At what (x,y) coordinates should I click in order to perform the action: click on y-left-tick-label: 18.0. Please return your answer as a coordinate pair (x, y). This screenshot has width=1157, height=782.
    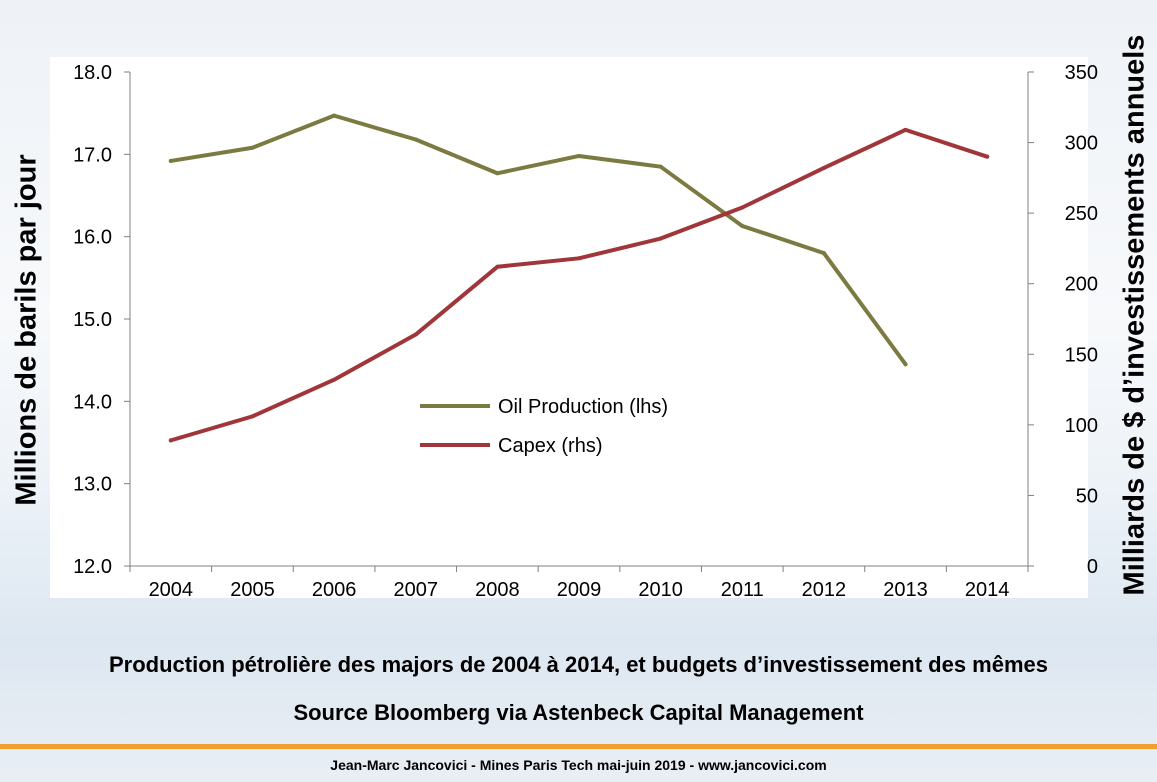
    Looking at the image, I should click on (92, 73).